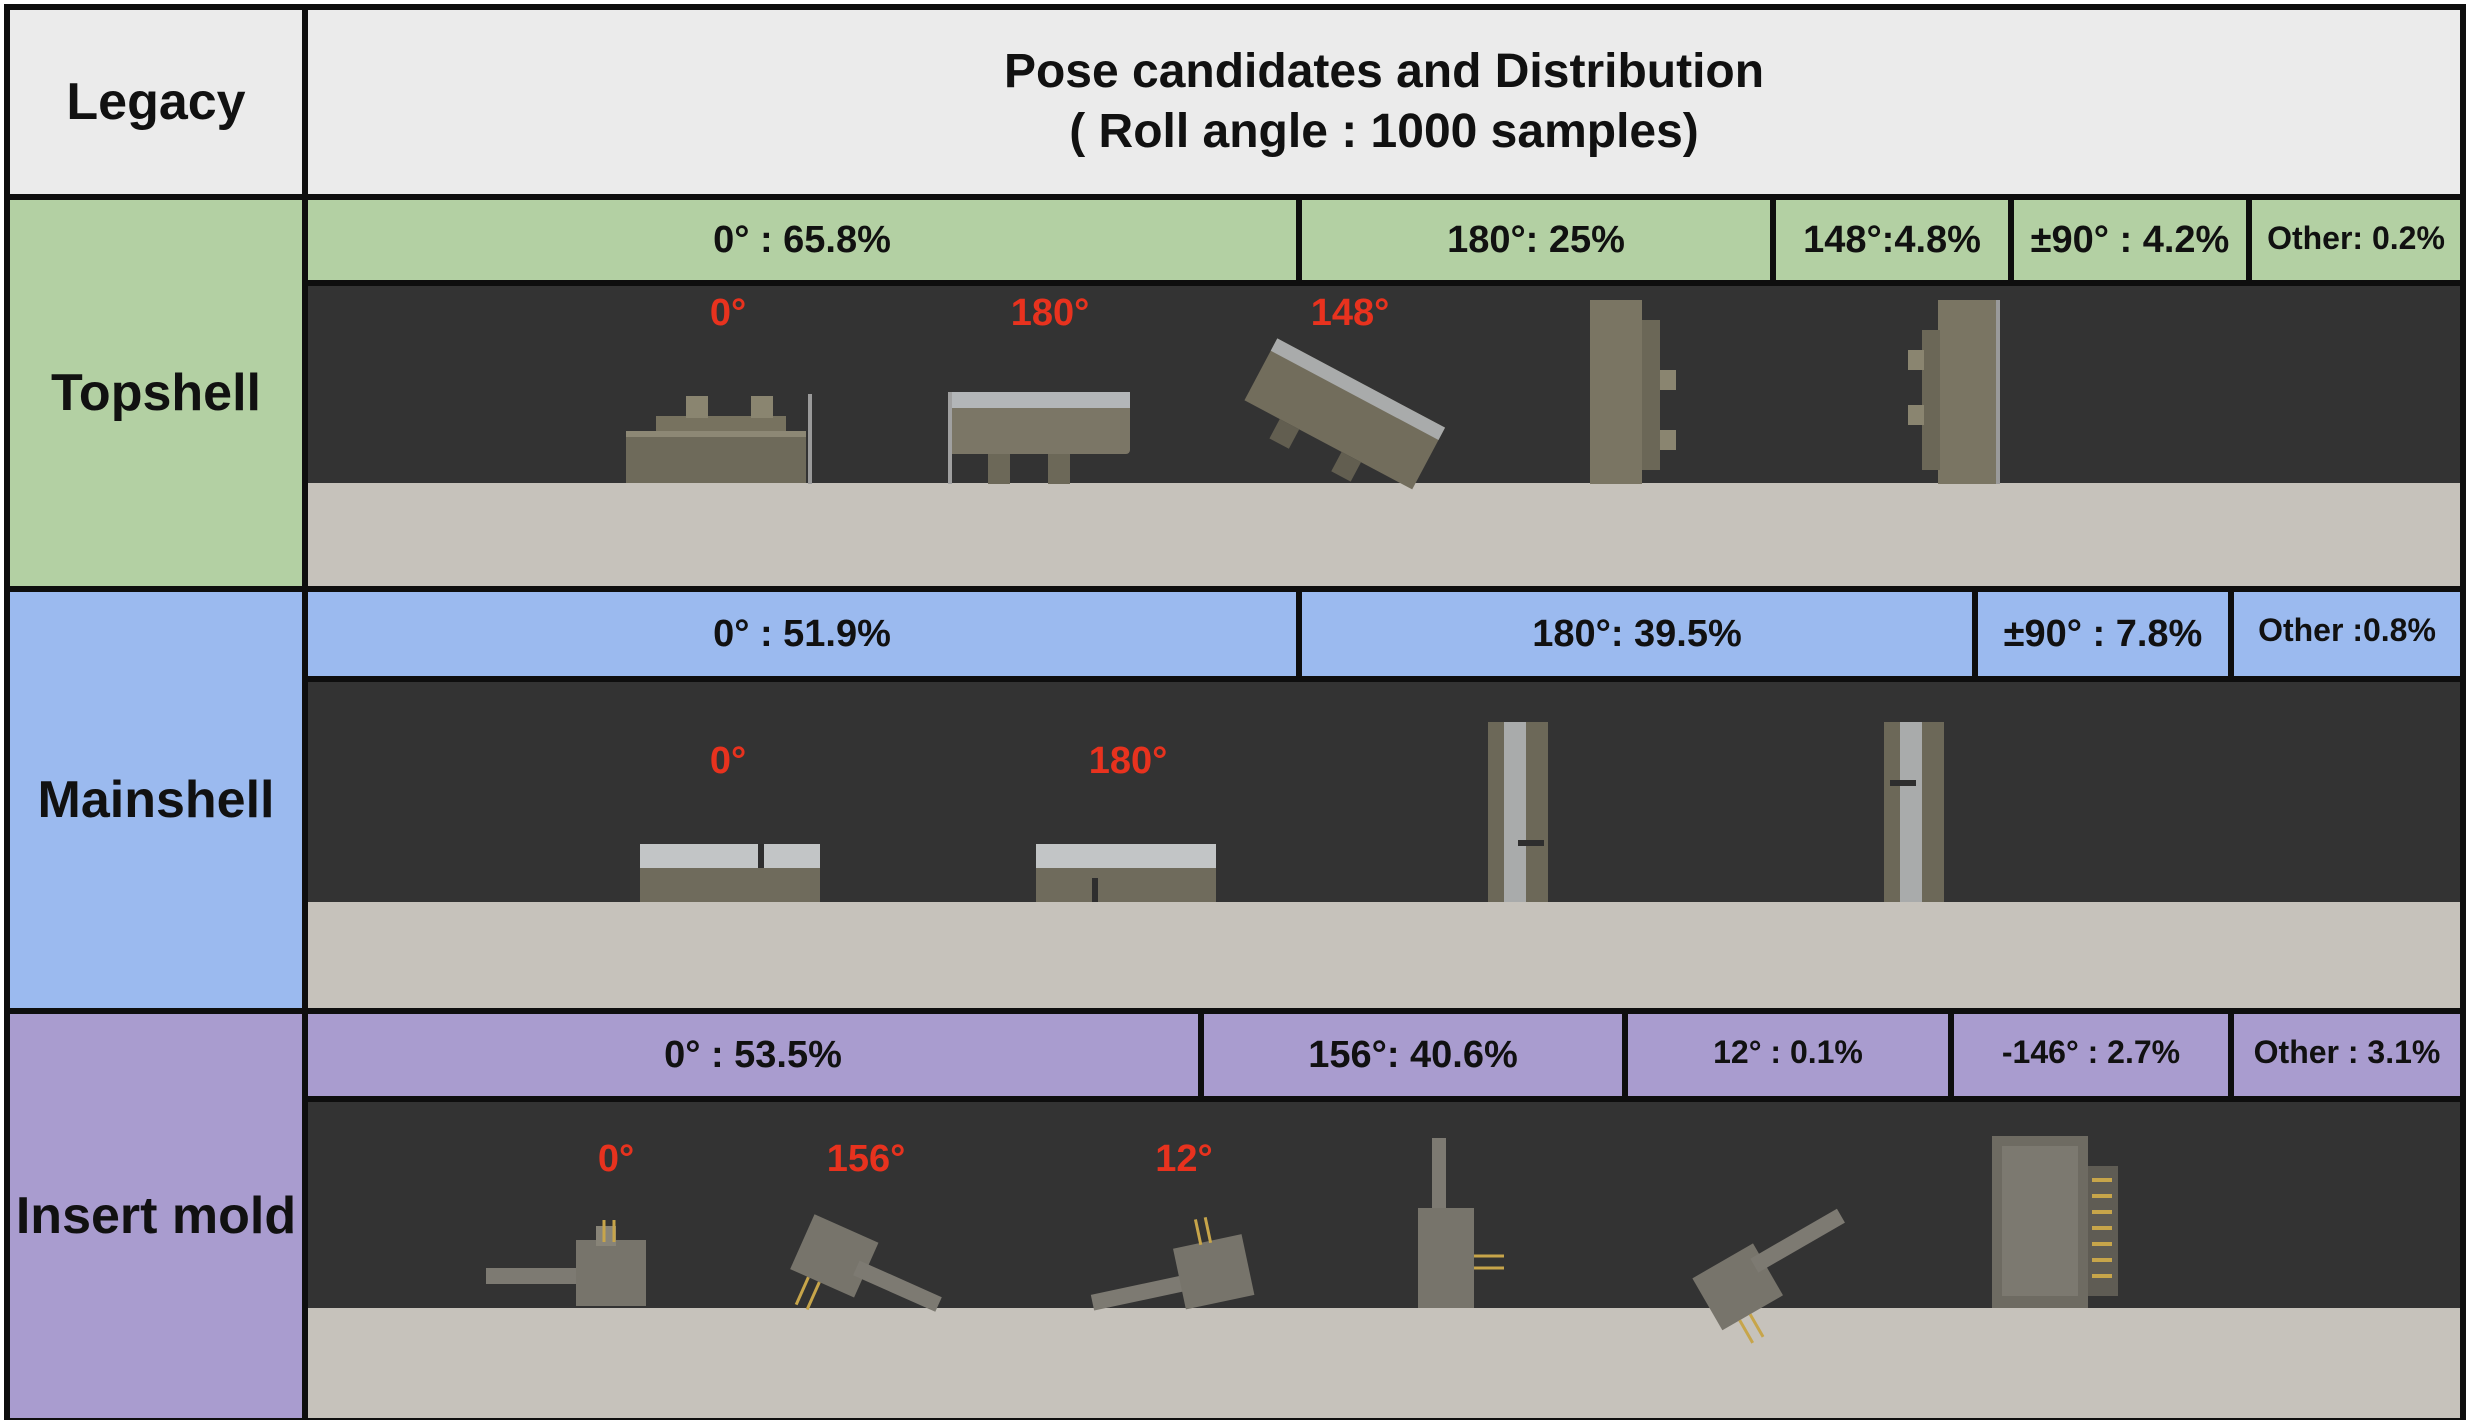  I want to click on topshell-pose-0-part, so click(719, 439).